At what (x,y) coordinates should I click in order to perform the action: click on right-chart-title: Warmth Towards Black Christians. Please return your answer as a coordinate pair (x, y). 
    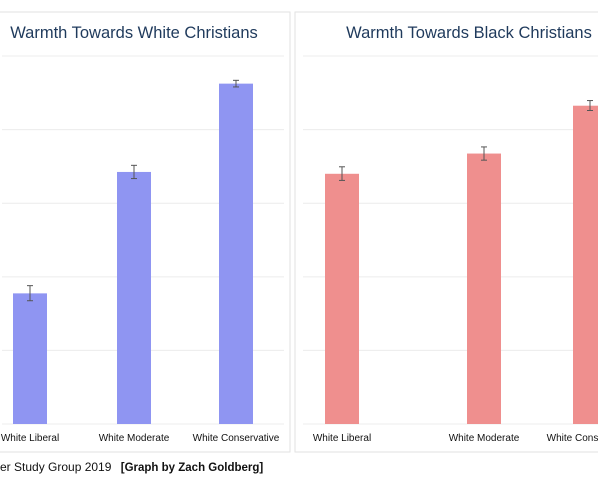
    Looking at the image, I should click on (469, 33).